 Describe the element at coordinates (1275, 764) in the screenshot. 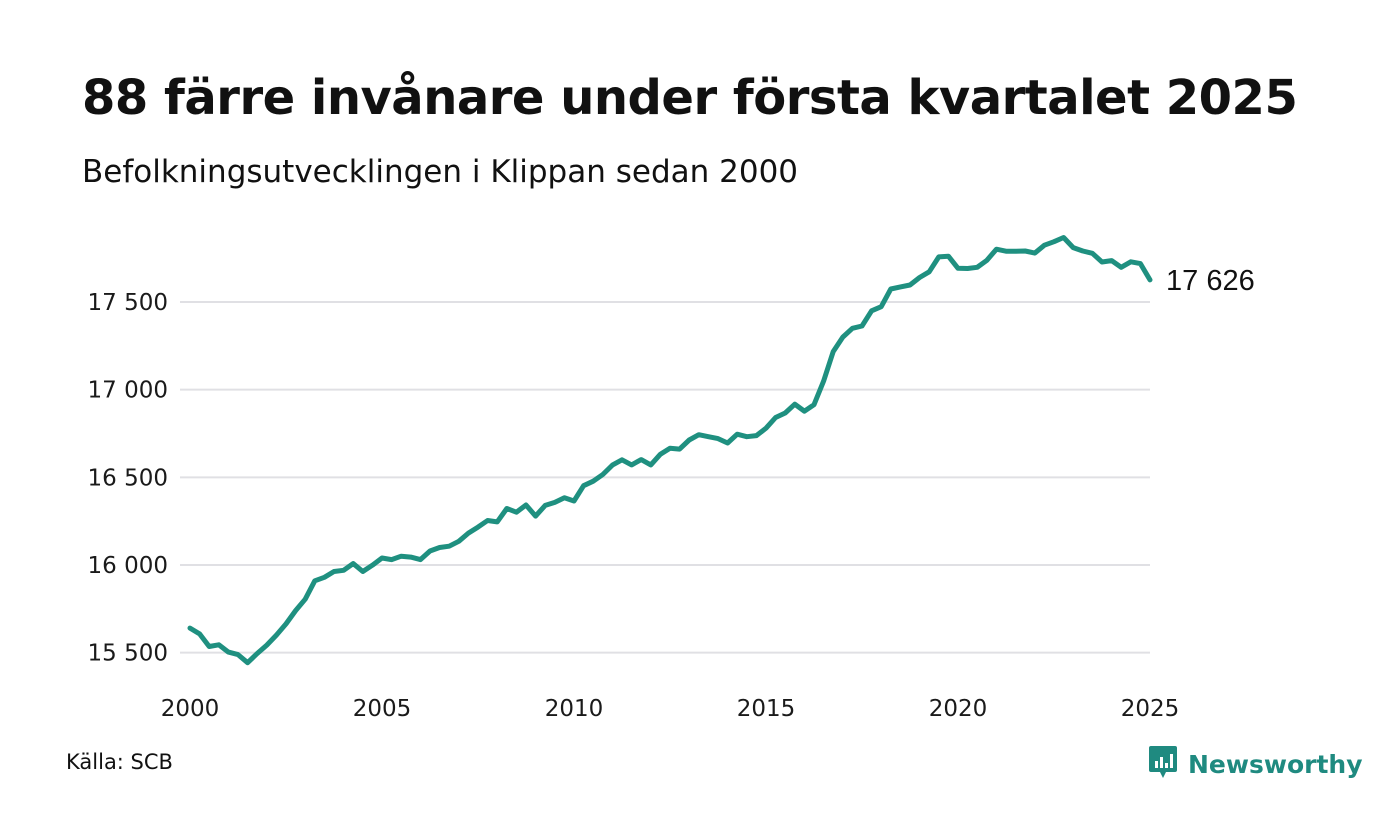

I see `brand-name: Newsworthy` at that location.